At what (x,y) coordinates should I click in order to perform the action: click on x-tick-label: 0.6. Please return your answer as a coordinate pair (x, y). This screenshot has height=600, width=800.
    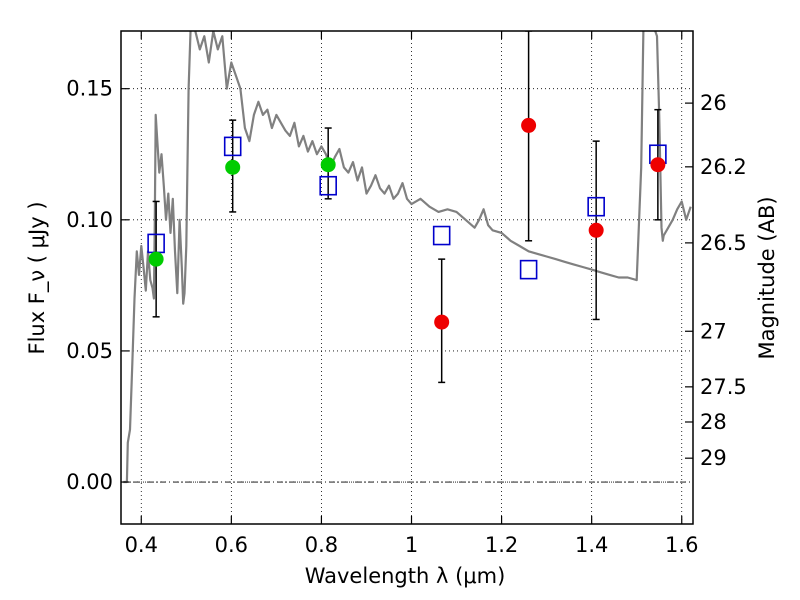
    Looking at the image, I should click on (231, 545).